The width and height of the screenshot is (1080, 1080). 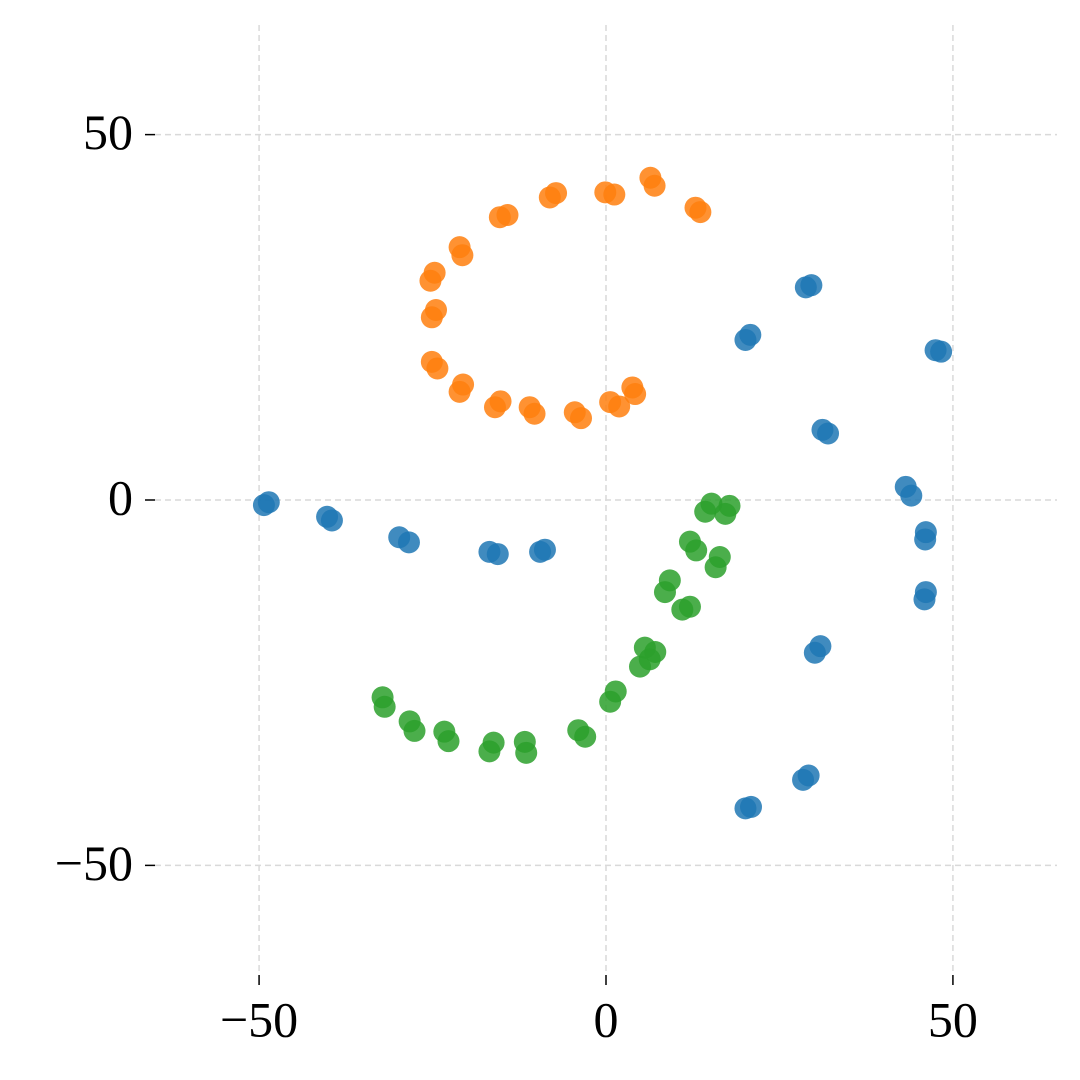 I want to click on x-tick-label: −50, so click(x=259, y=1019).